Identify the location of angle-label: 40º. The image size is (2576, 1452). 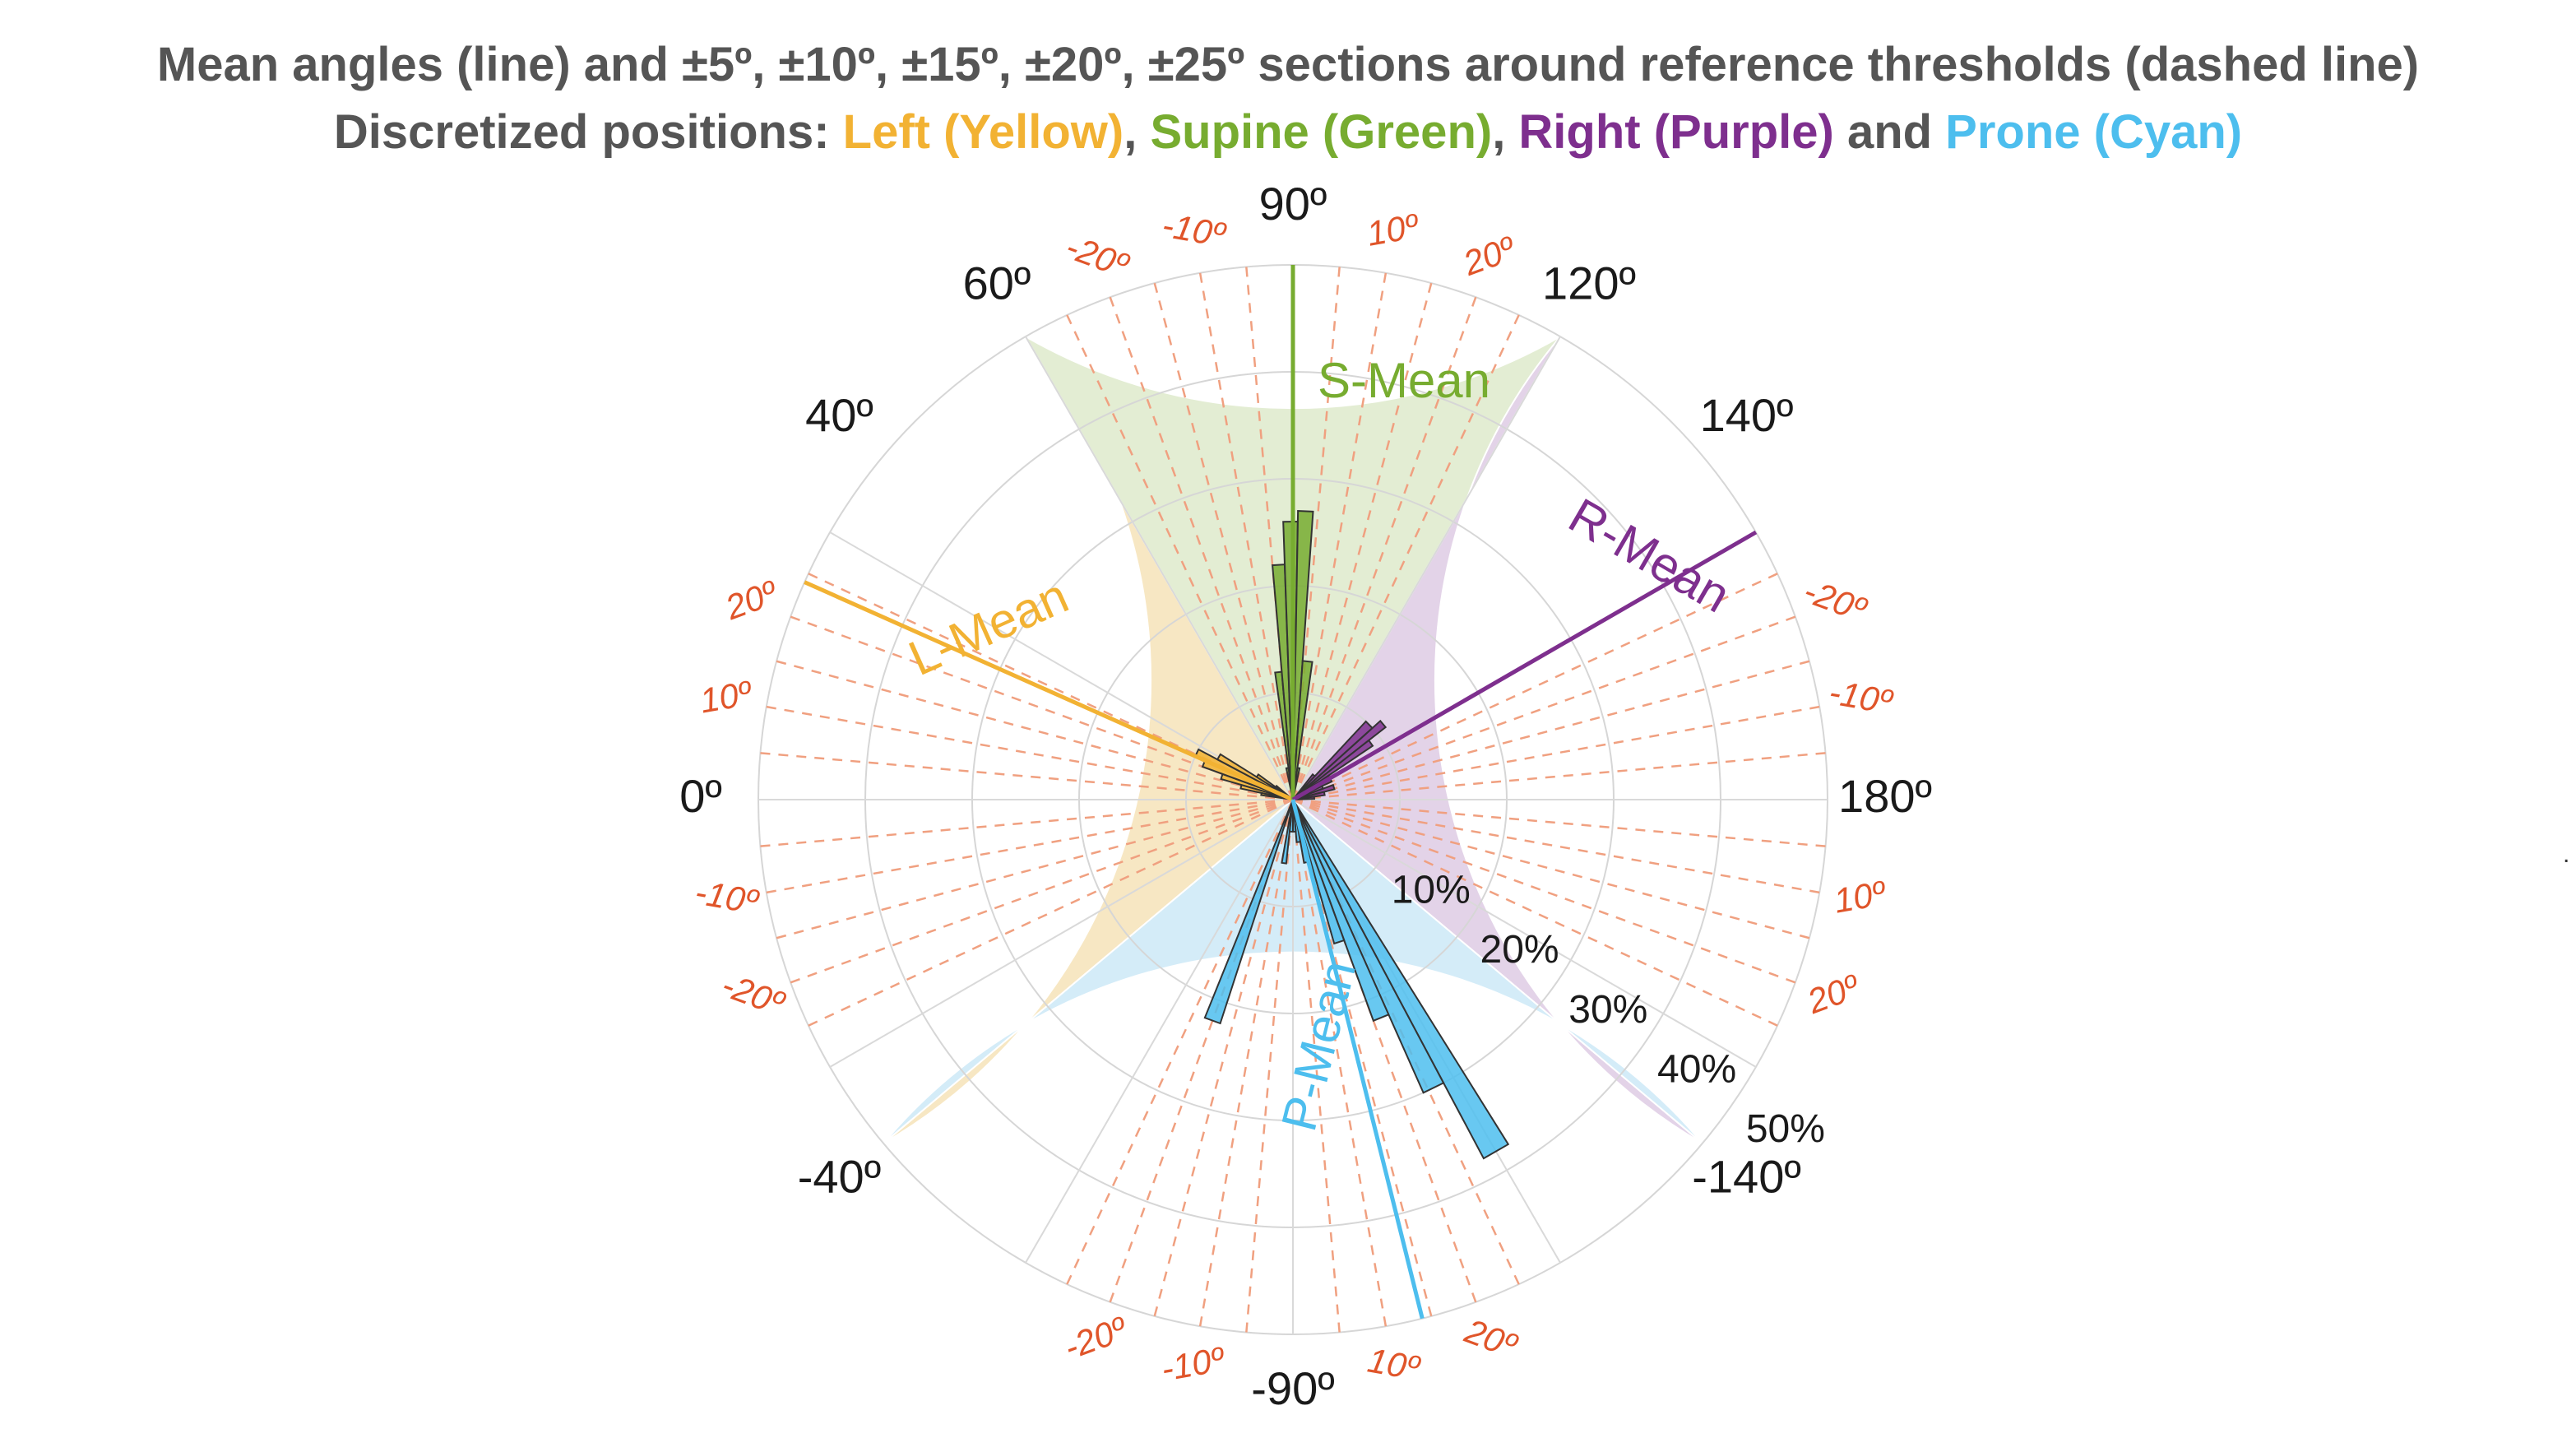
(839, 415).